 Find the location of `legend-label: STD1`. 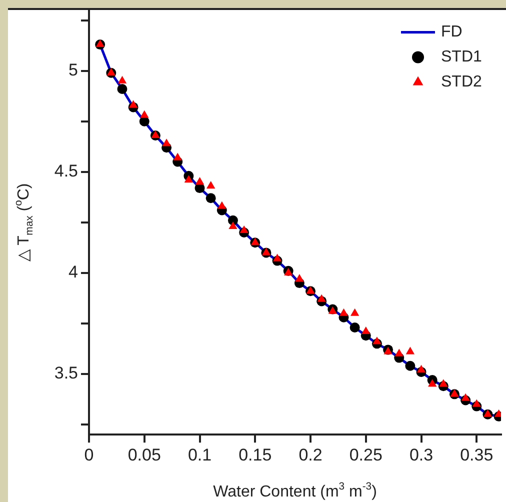

legend-label: STD1 is located at coordinates (461, 57).